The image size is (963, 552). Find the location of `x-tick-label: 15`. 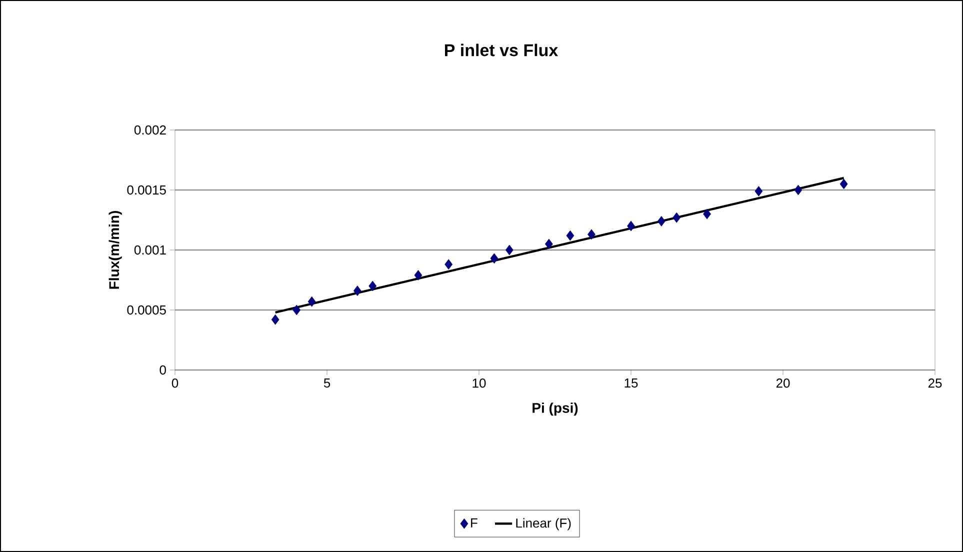

x-tick-label: 15 is located at coordinates (631, 383).